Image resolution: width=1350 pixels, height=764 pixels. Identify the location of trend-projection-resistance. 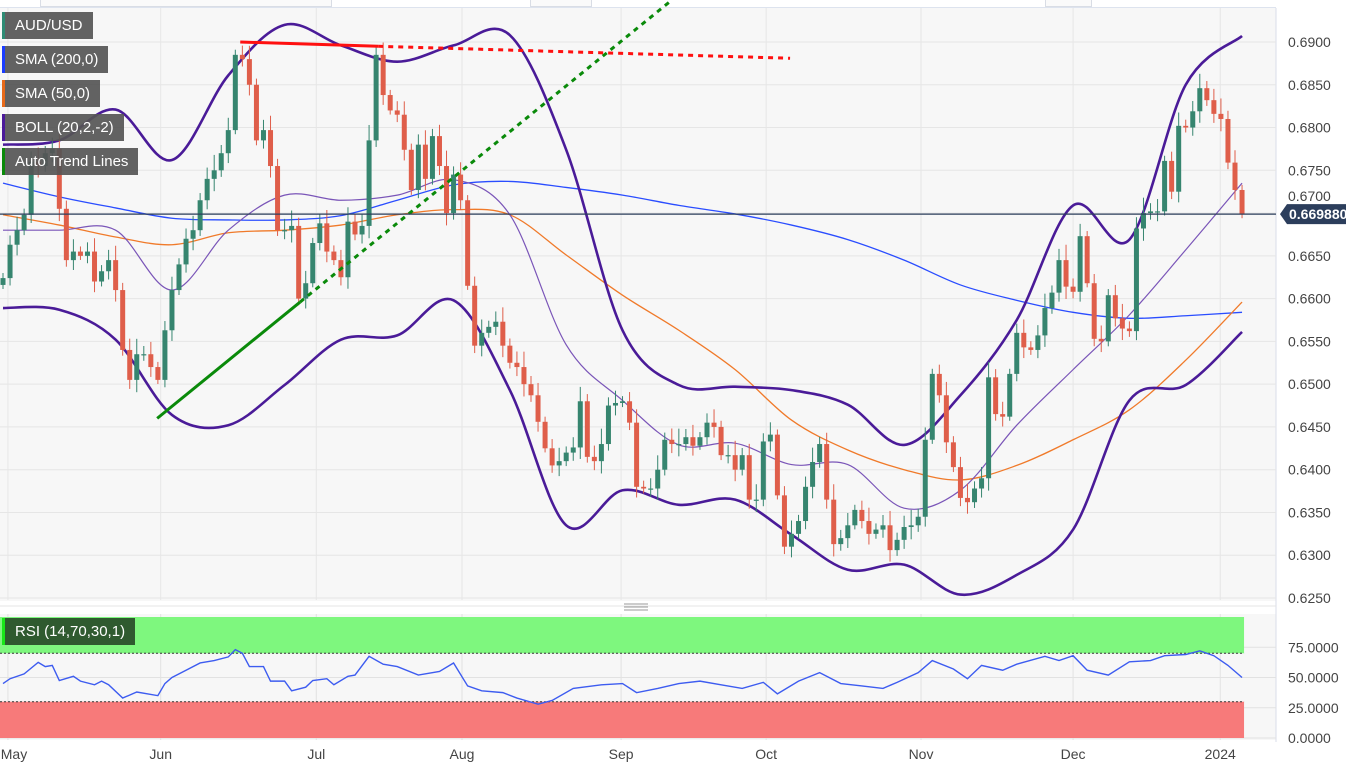
(584, 52).